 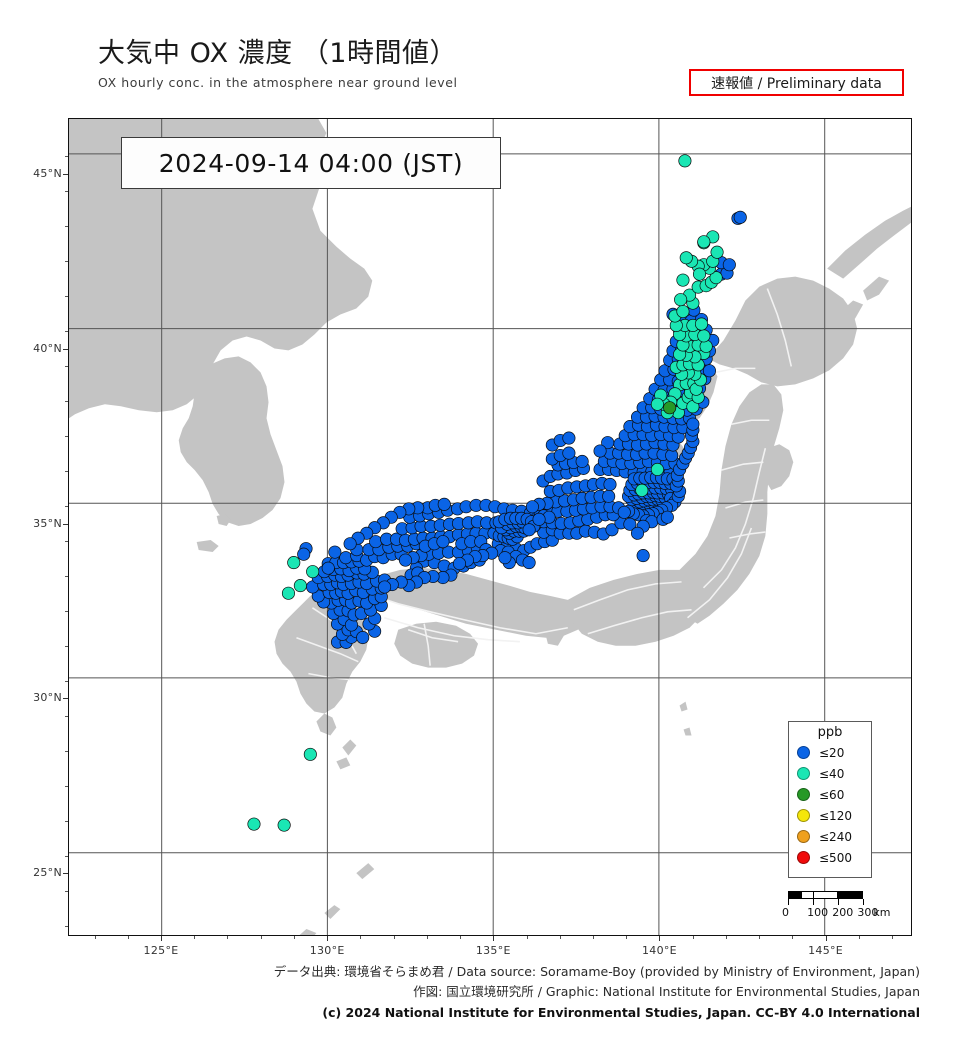 I want to click on longitude-tick-label: 135°E, so click(x=493, y=950).